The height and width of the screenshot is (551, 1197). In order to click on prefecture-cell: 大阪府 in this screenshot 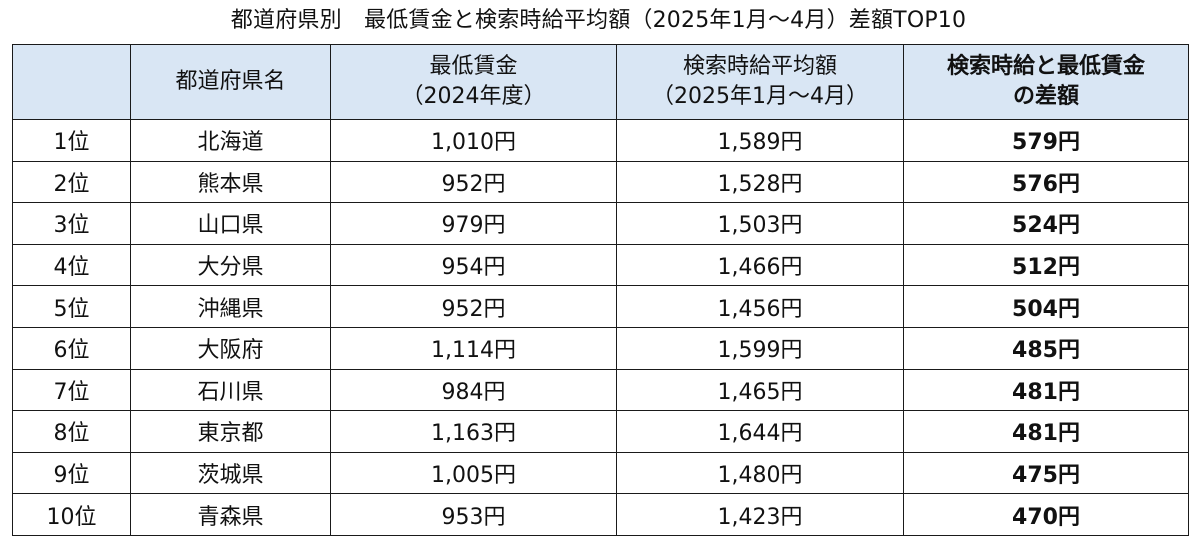, I will do `click(230, 348)`.